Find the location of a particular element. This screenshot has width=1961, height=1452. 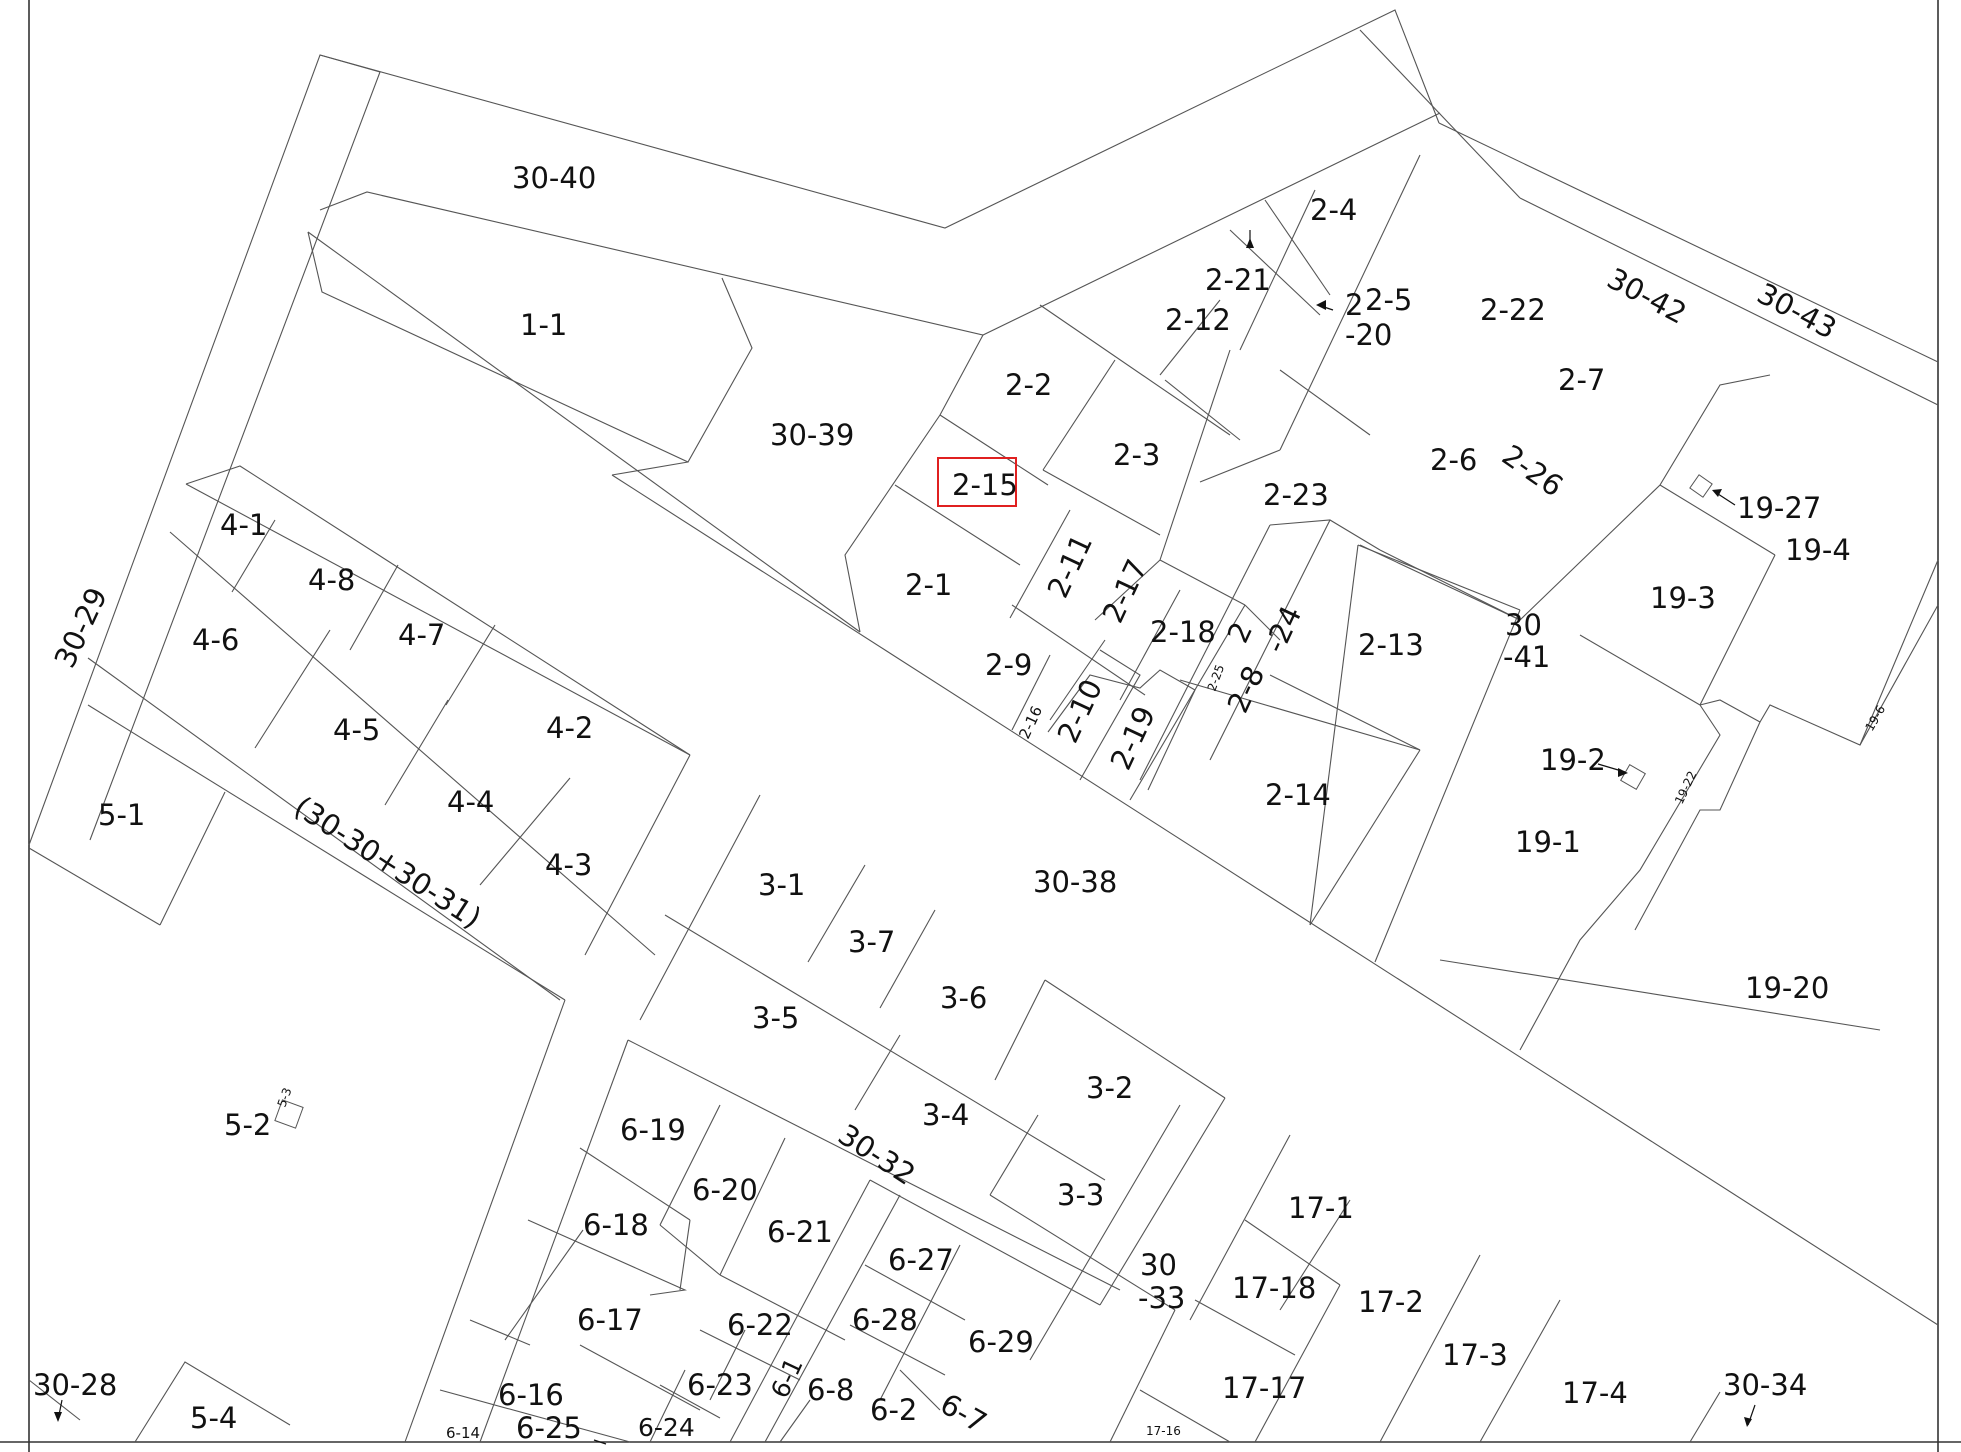

parcel-label: 30-29 is located at coordinates (81, 627).